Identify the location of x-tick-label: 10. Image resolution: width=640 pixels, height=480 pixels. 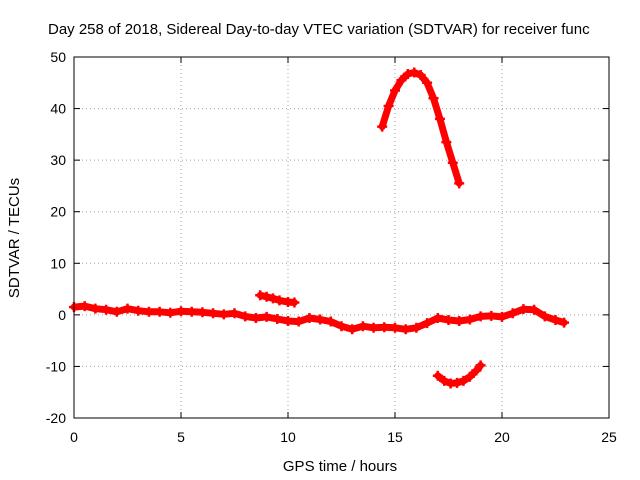
(288, 437).